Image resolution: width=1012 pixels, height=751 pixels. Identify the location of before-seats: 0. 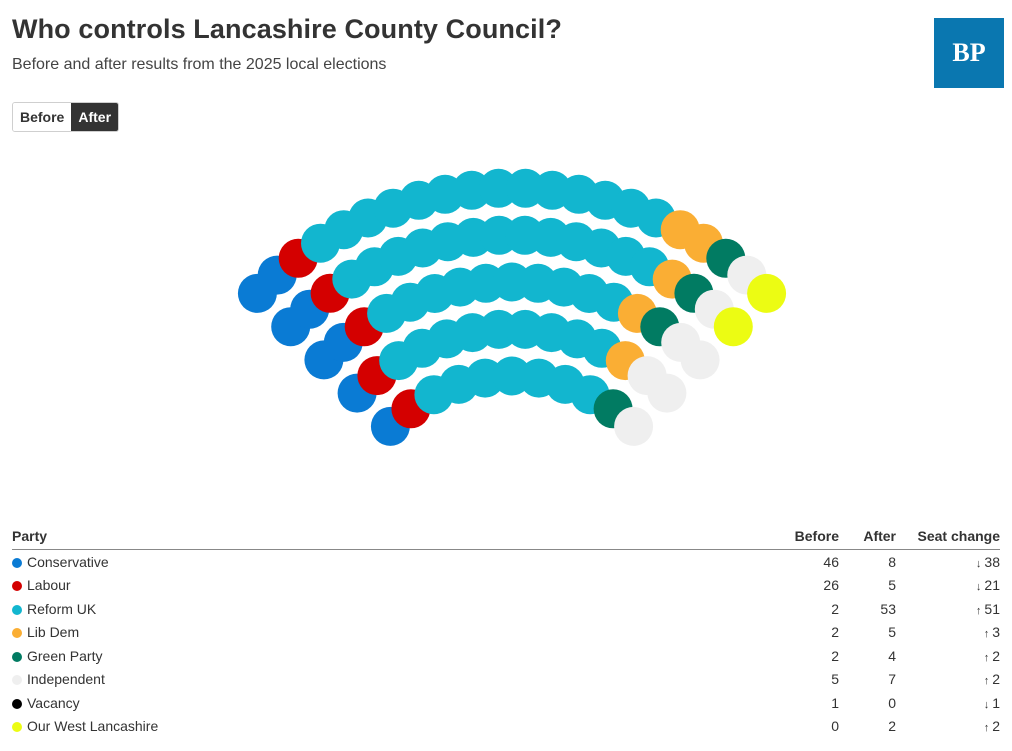
(835, 726).